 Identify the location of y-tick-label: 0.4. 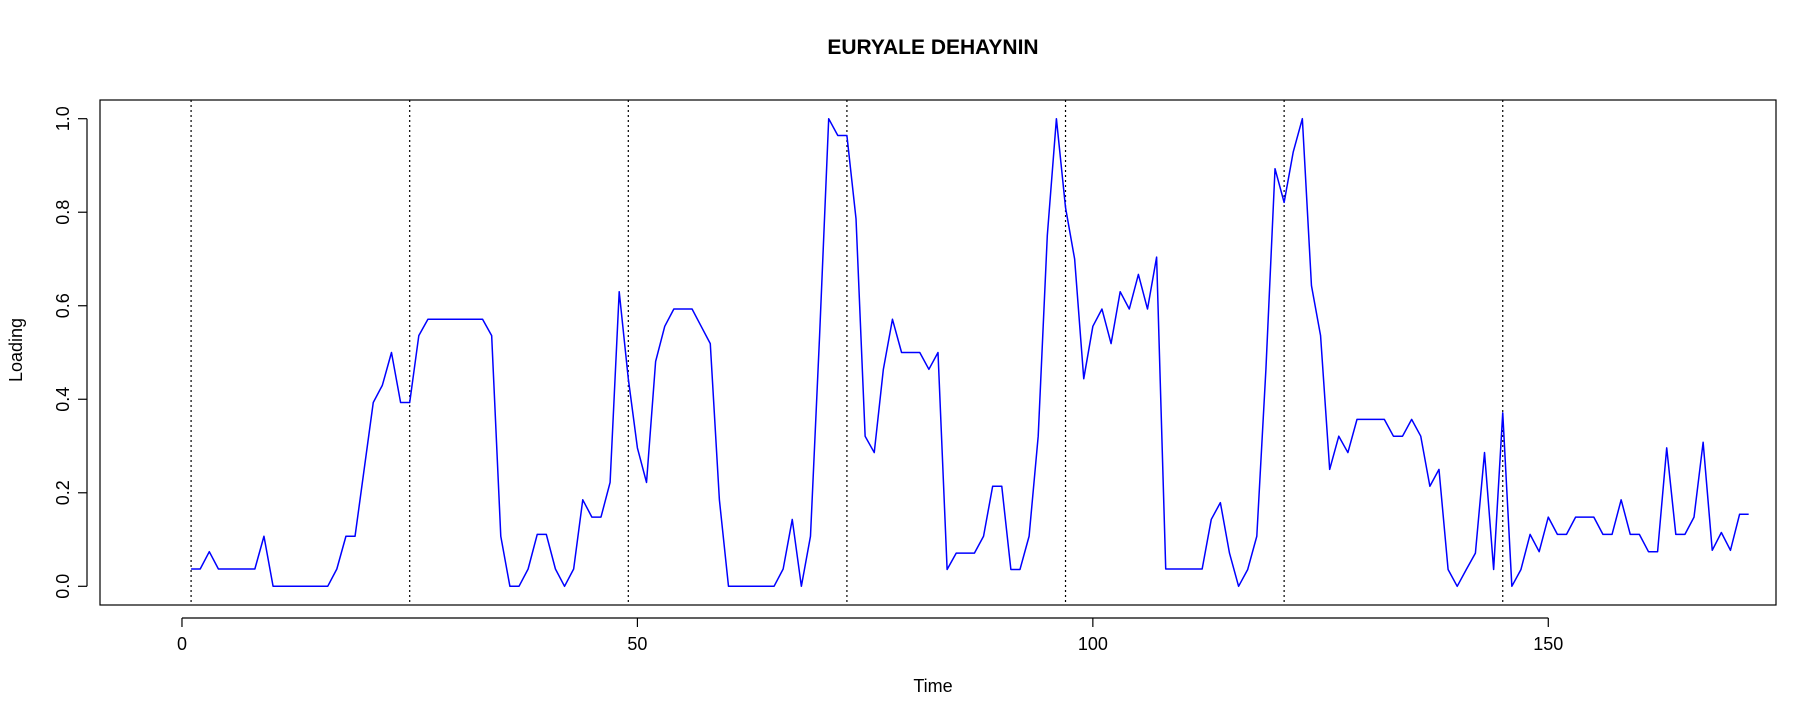
(63, 399).